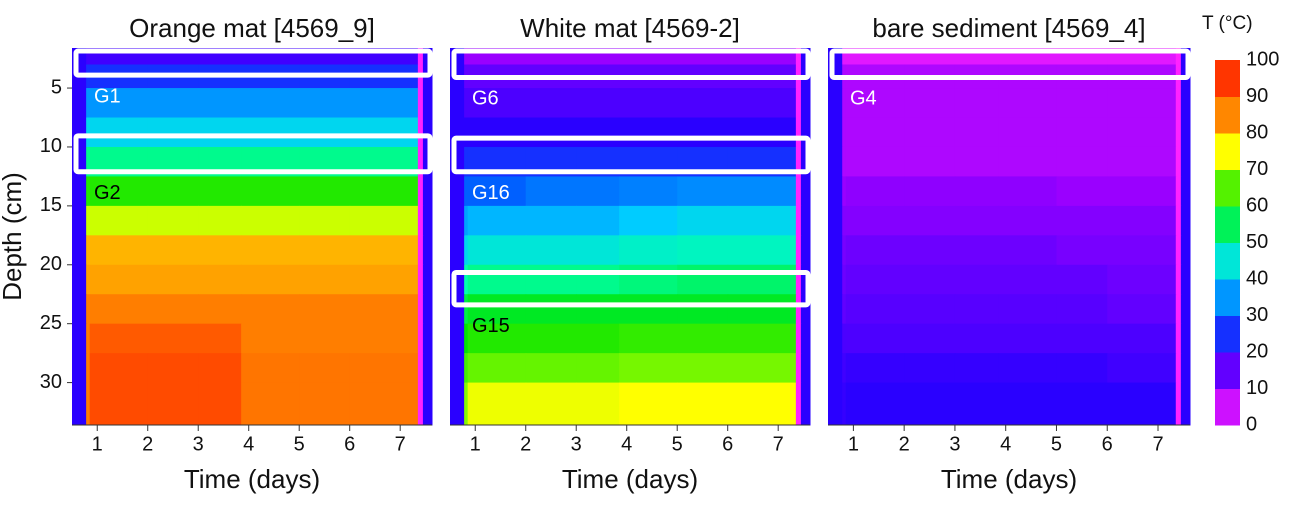 This screenshot has height=506, width=1290. Describe the element at coordinates (107, 193) in the screenshot. I see `region-label: G2` at that location.